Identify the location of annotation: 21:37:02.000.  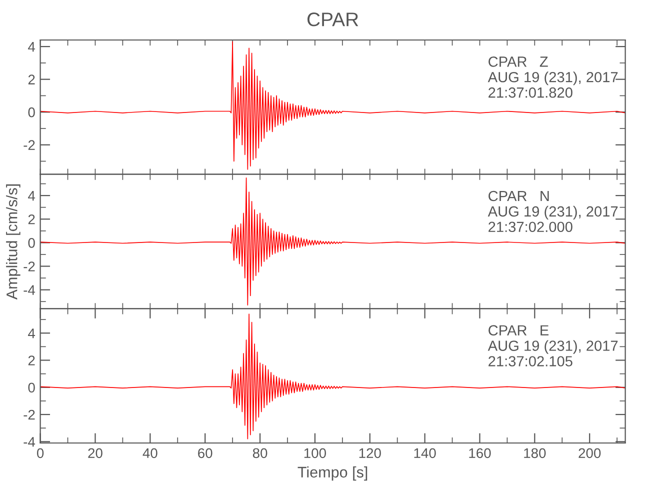
(530, 227).